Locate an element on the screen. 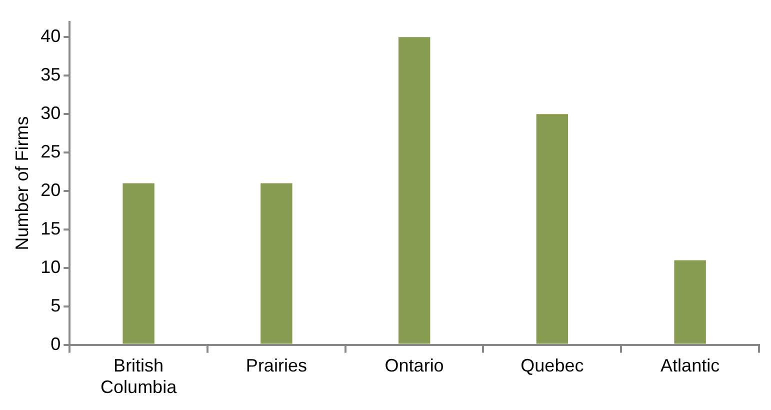  y-tick-label: 20 is located at coordinates (50, 190).